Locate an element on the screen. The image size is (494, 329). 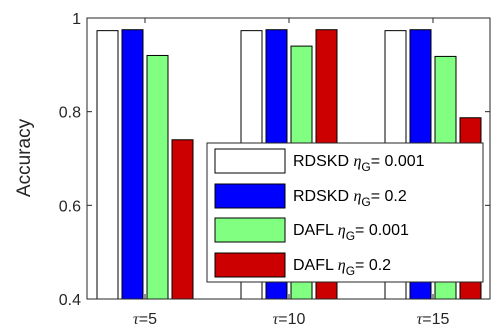
x-tick-label: τ=10 is located at coordinates (289, 319).